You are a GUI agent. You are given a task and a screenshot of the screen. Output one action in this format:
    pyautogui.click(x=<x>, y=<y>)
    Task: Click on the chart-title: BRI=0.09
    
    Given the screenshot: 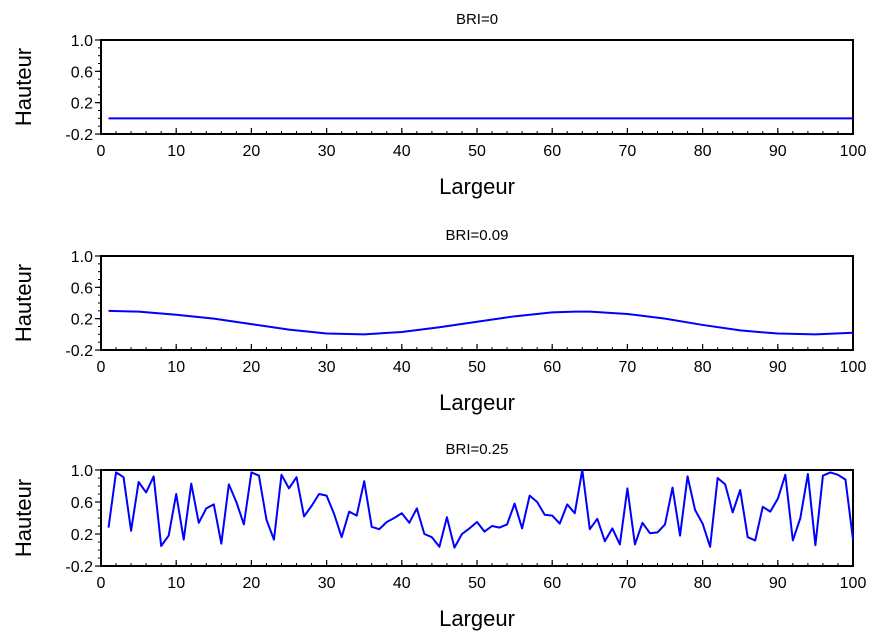 What is the action you would take?
    pyautogui.click(x=477, y=235)
    